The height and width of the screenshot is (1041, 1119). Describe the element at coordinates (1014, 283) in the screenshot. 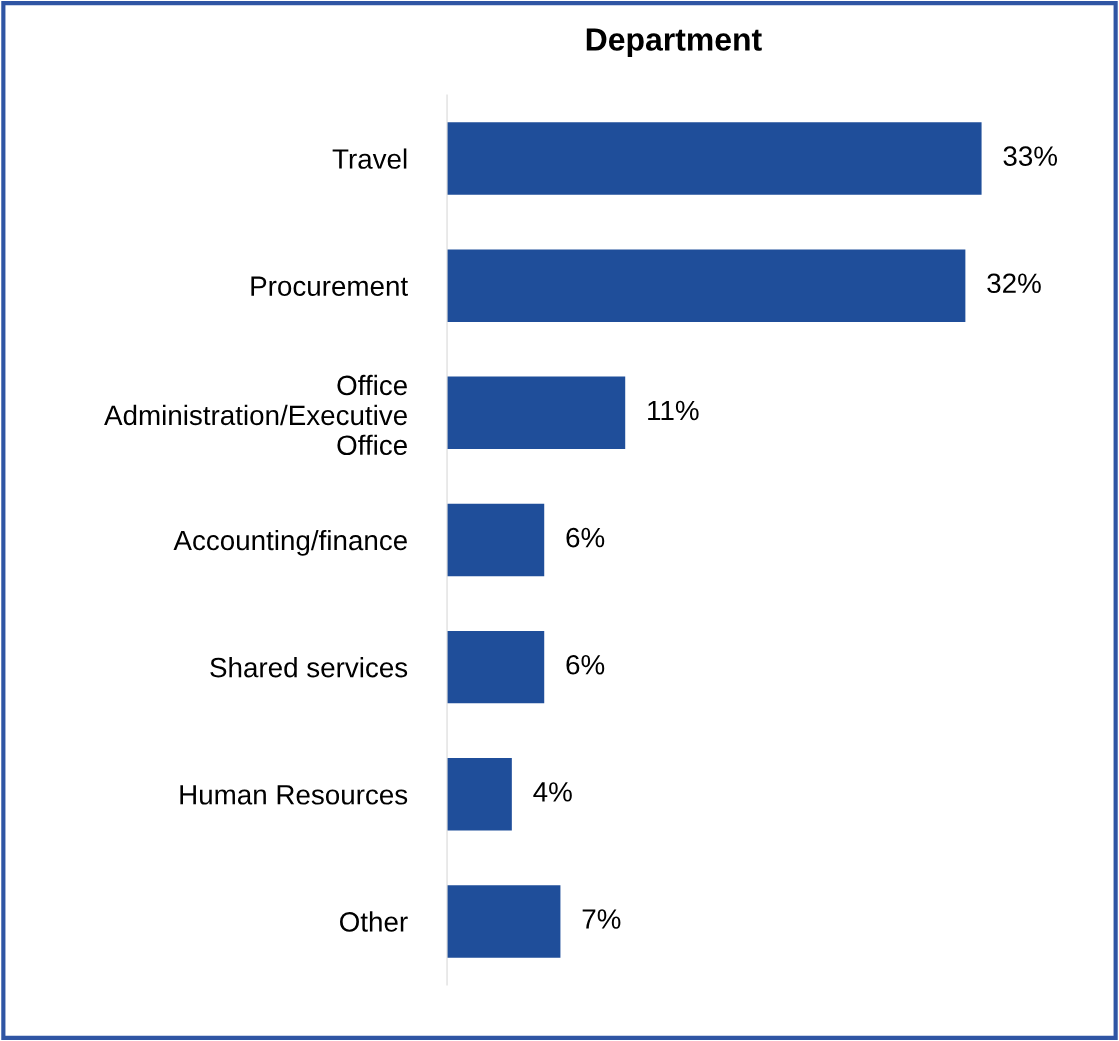

I see `data-label: 32%` at that location.